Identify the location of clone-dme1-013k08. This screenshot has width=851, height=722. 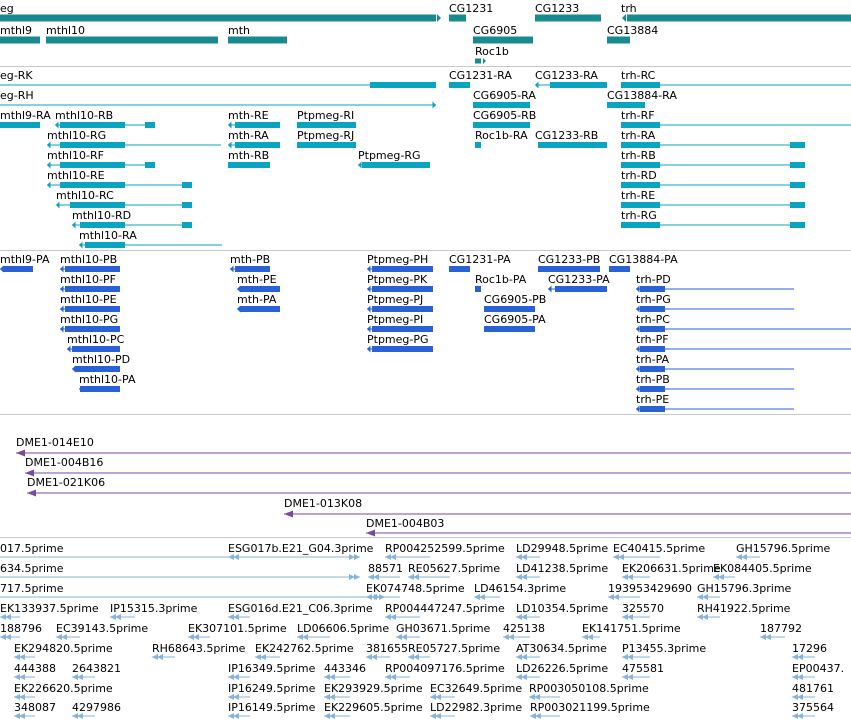
(567, 514).